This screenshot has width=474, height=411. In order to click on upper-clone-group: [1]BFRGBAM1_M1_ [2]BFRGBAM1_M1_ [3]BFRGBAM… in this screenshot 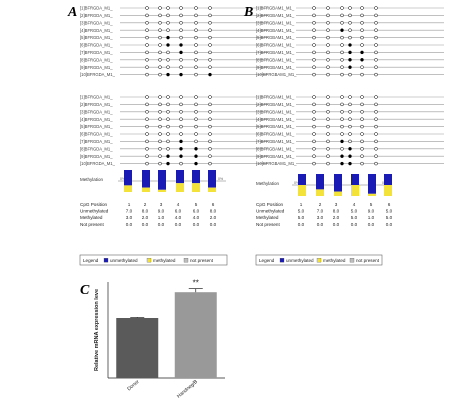, I will do `click(350, 41)`.